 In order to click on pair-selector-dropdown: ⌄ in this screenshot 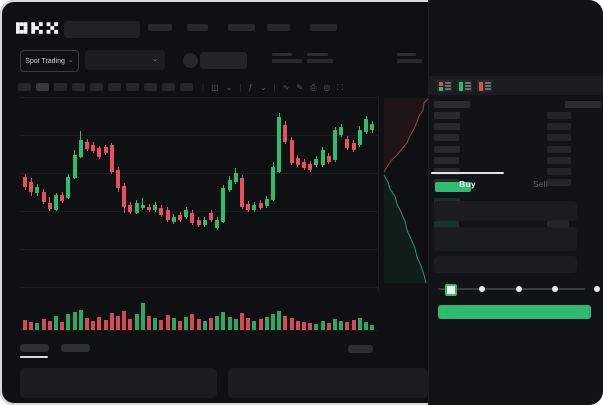, I will do `click(125, 60)`.